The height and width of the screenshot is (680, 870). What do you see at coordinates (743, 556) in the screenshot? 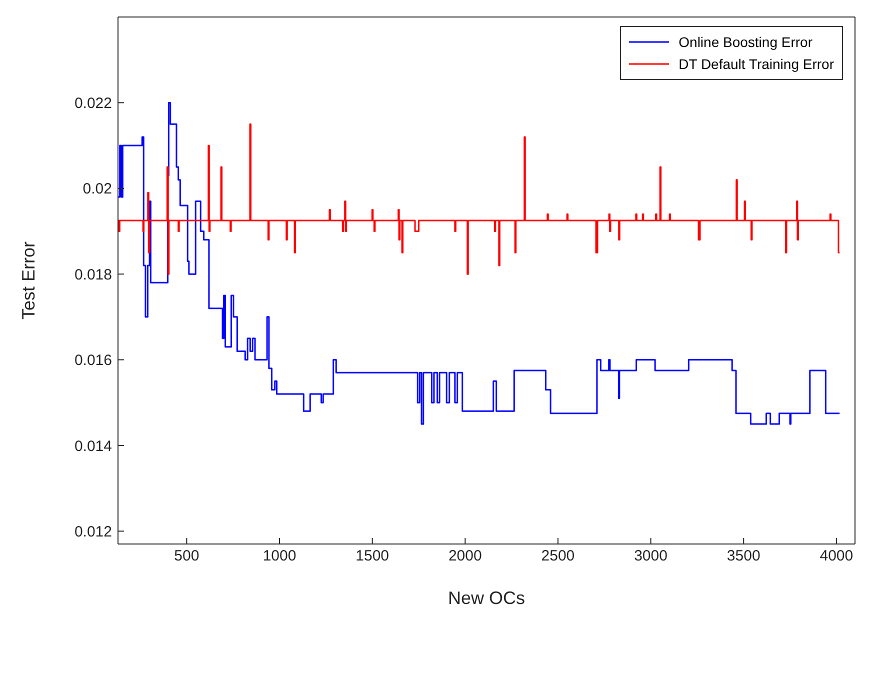
I see `x-tick-label: 3500` at bounding box center [743, 556].